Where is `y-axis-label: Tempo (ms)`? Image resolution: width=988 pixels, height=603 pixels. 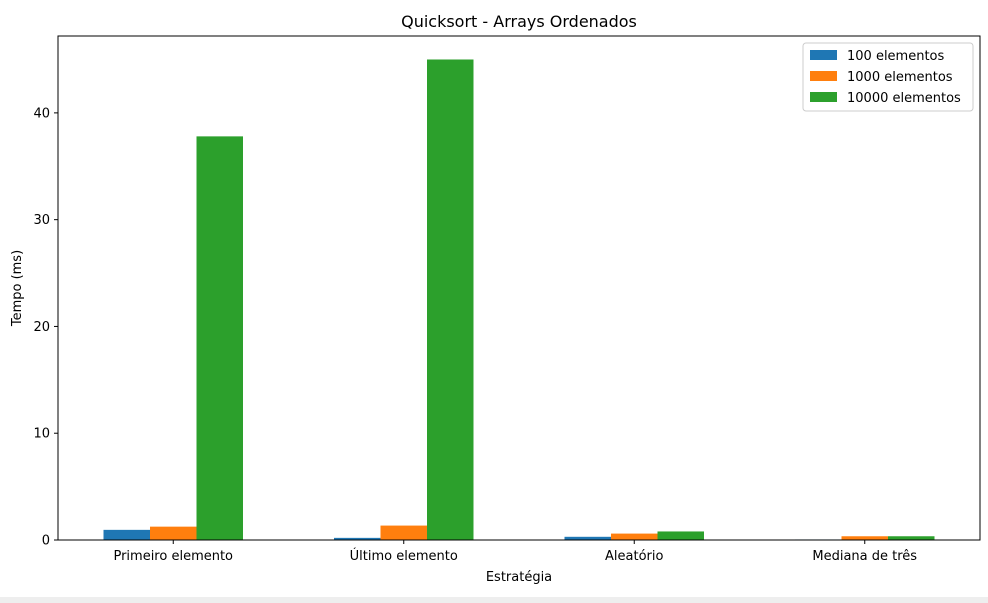
y-axis-label: Tempo (ms) is located at coordinates (17, 288).